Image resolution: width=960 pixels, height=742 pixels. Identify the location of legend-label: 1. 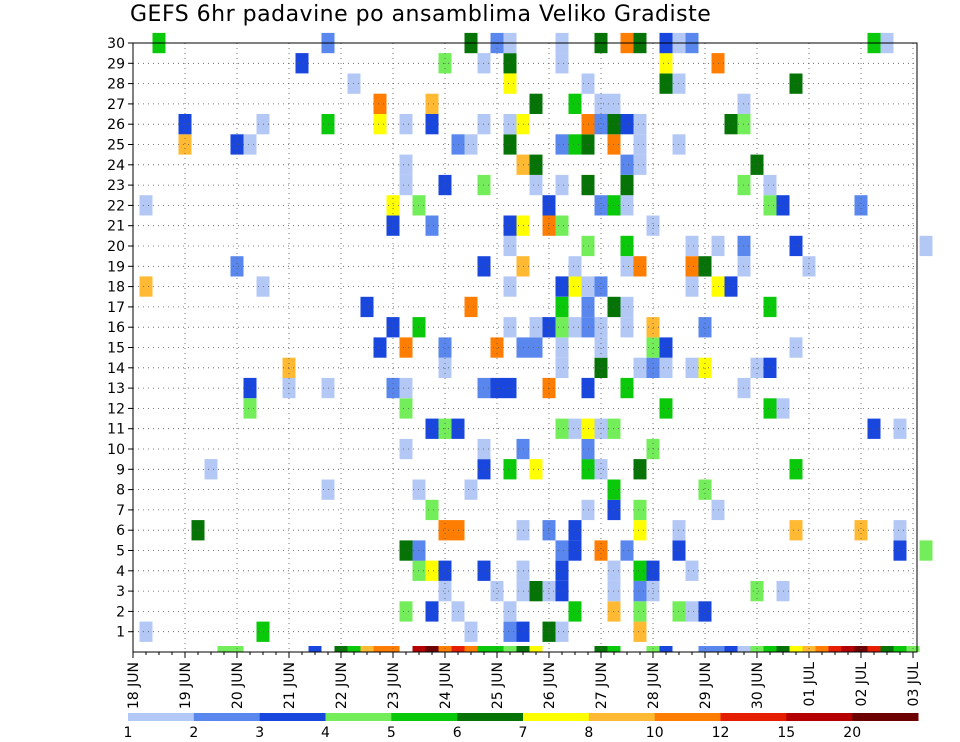
(128, 733).